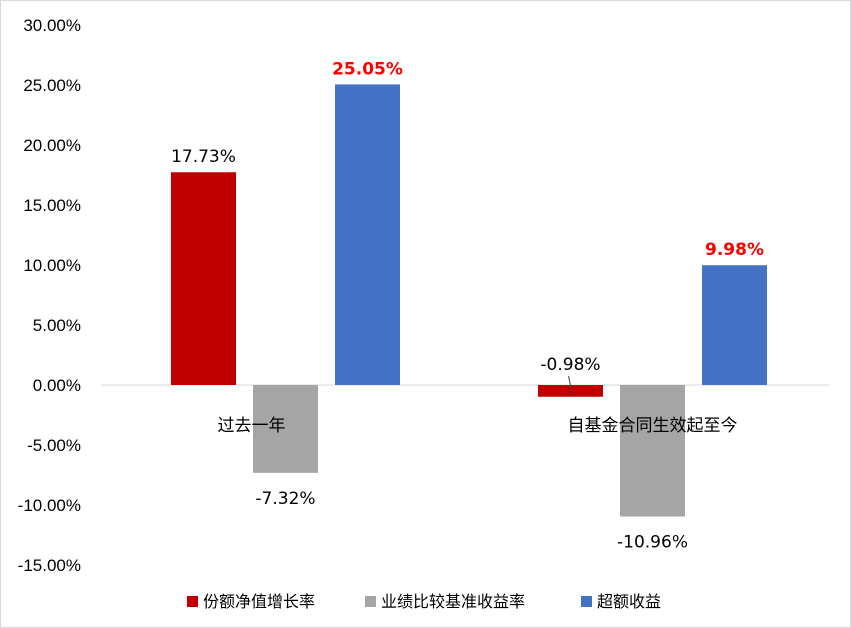  What do you see at coordinates (57, 325) in the screenshot?
I see `y-tick-label: 5.00%` at bounding box center [57, 325].